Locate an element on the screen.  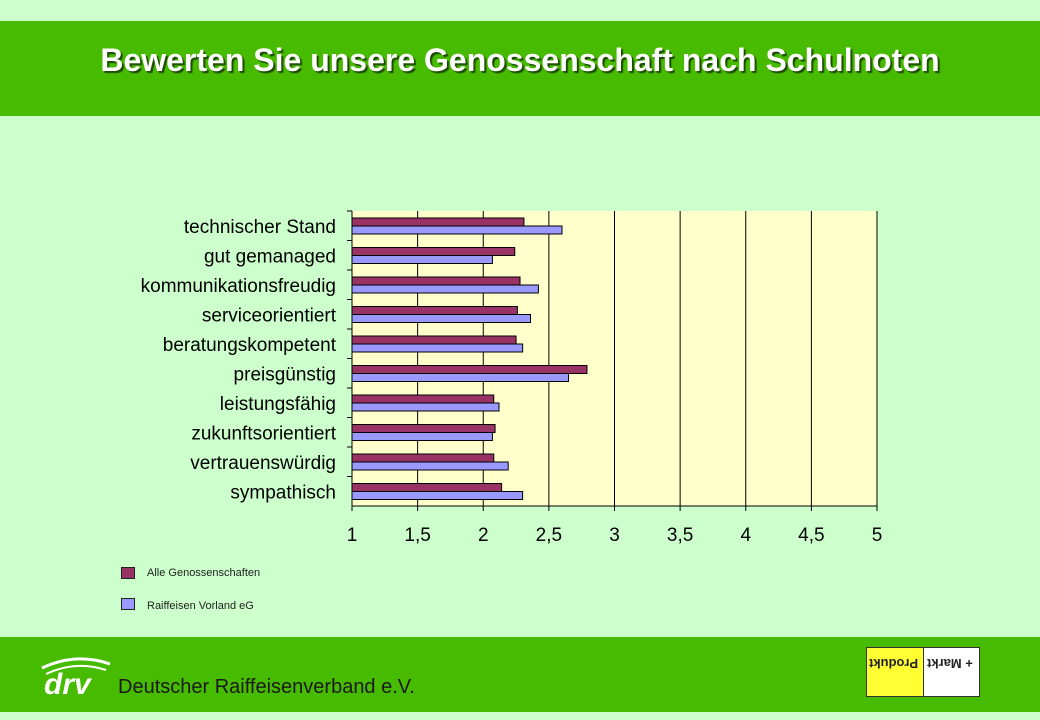
x-tick-label: 4 is located at coordinates (745, 535).